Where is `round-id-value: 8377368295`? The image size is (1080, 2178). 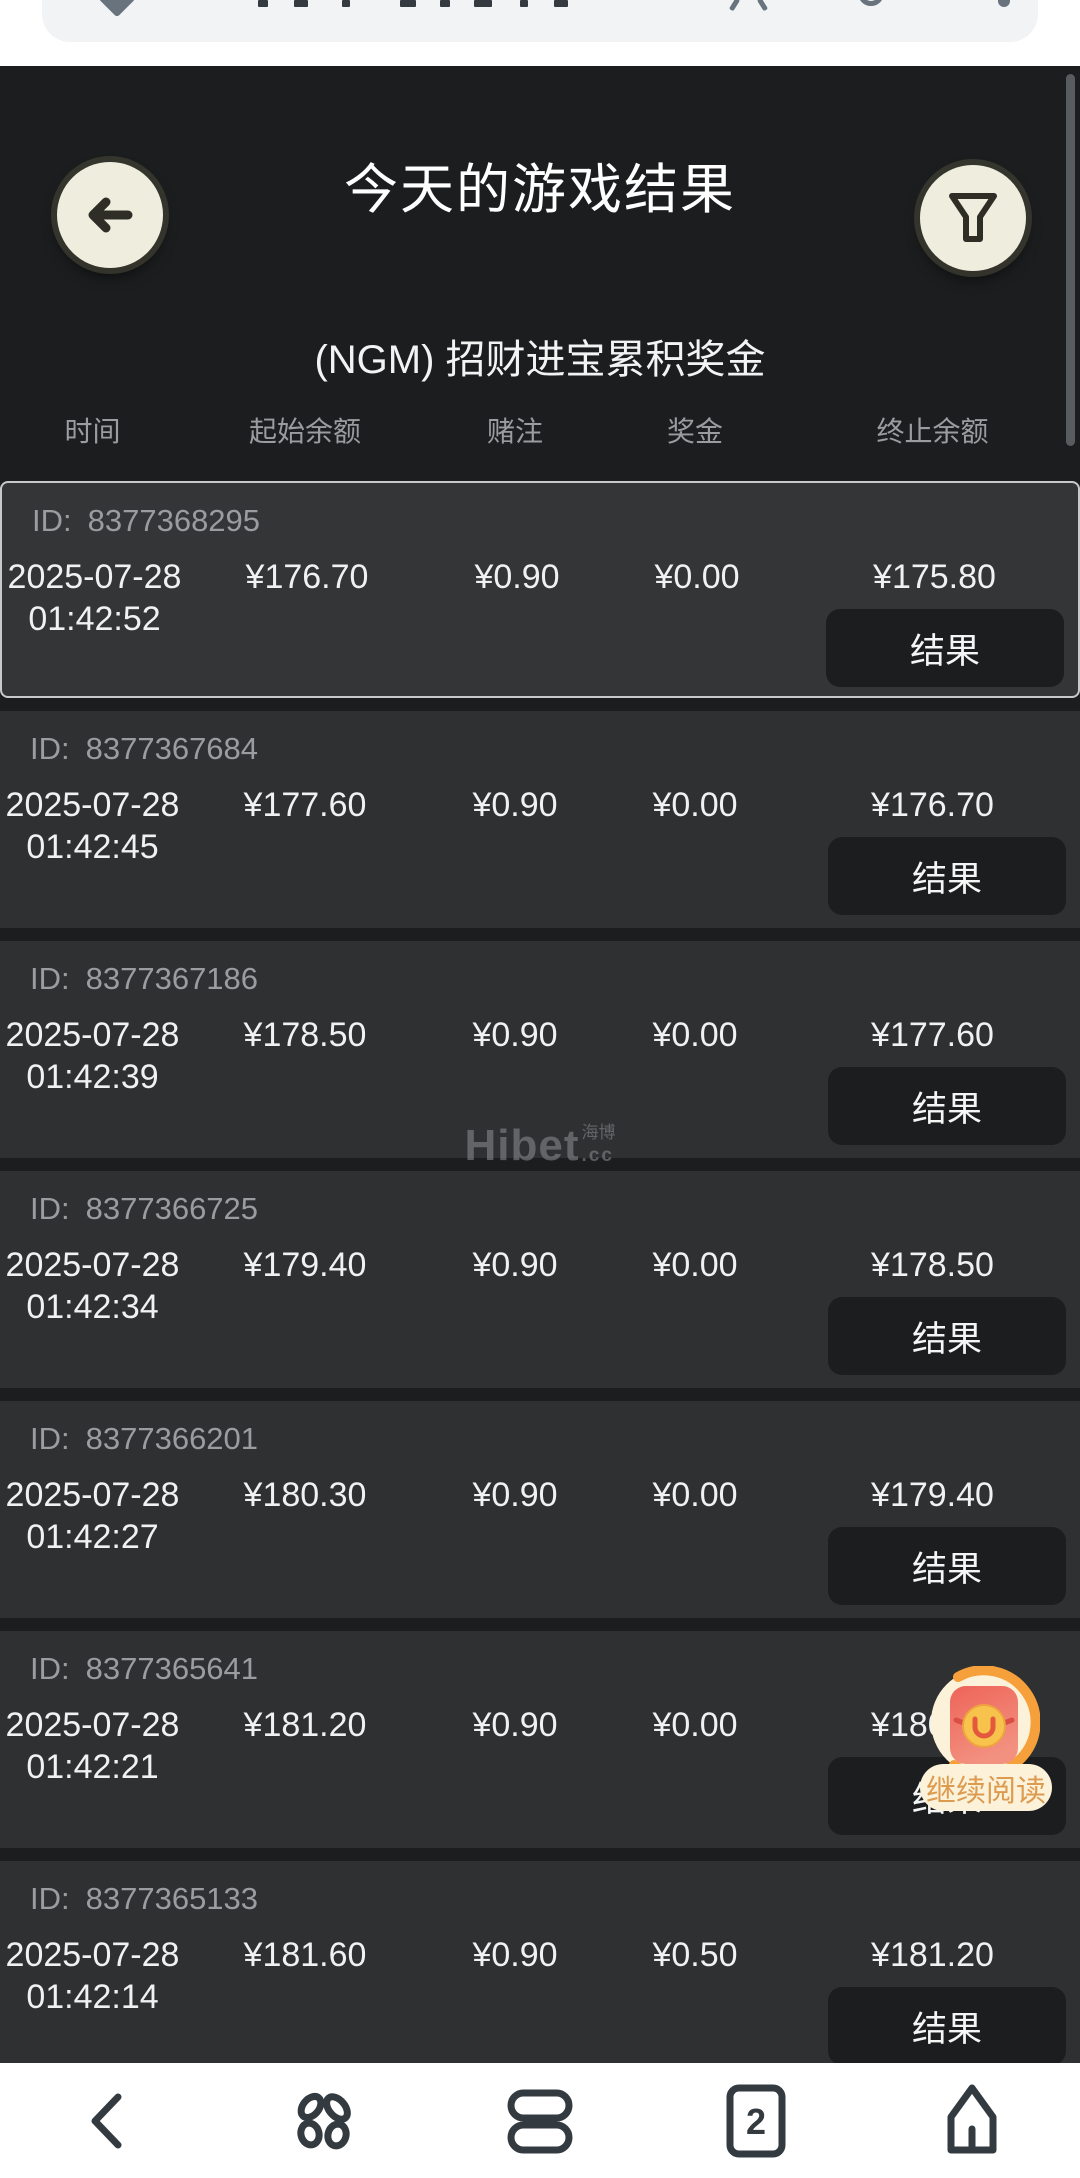 round-id-value: 8377368295 is located at coordinates (174, 520).